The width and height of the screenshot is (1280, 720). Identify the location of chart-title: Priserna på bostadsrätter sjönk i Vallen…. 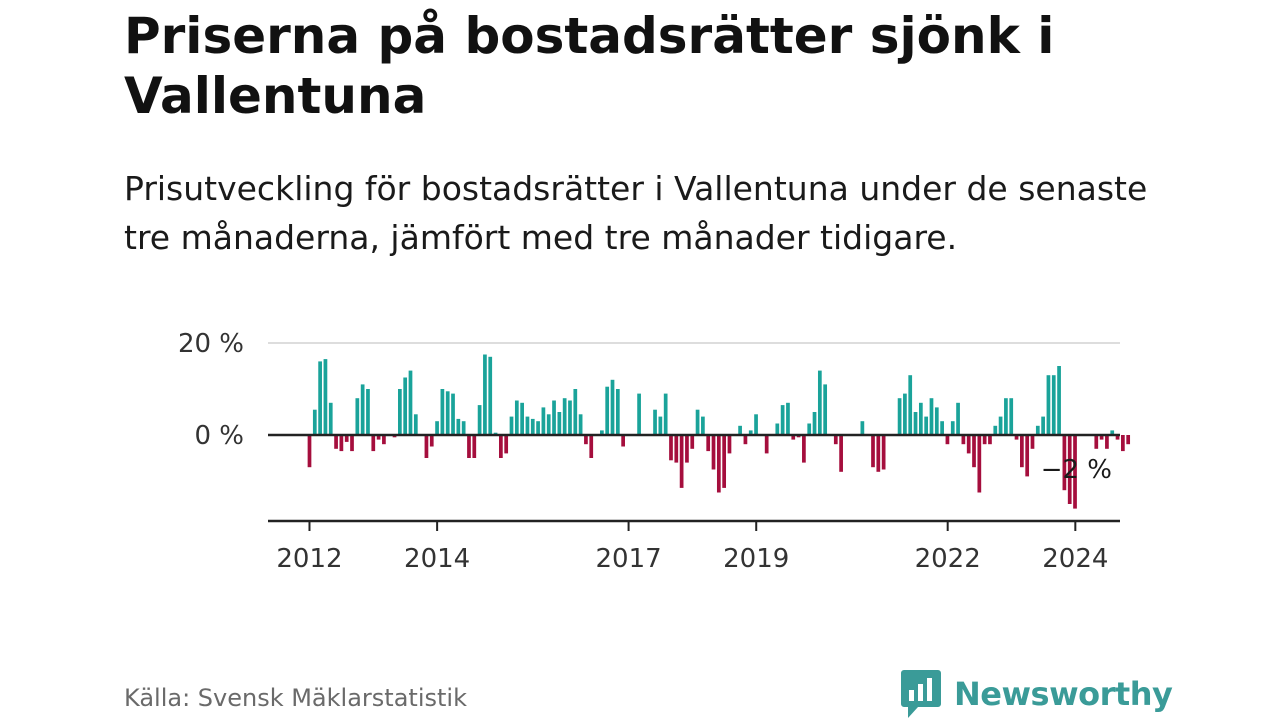
(589, 66).